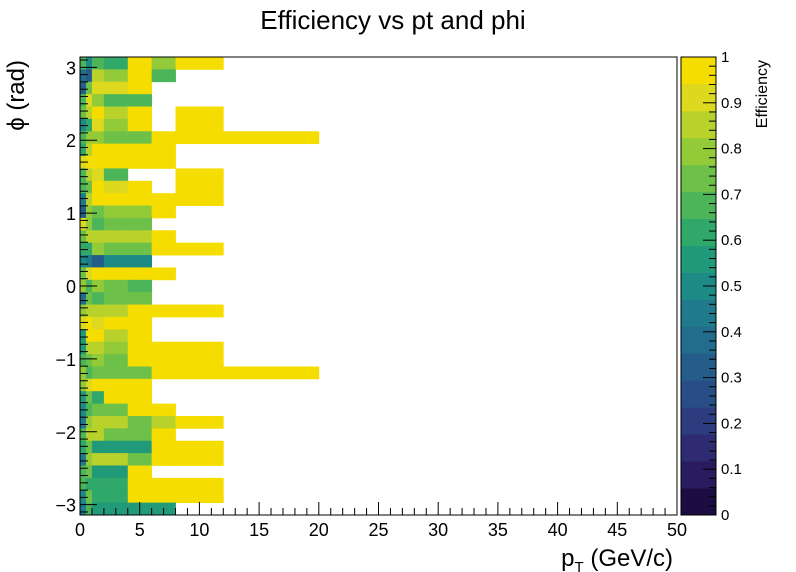 Image resolution: width=796 pixels, height=572 pixels. Describe the element at coordinates (16, 95) in the screenshot. I see `y-axis-title: ϕ (rad)` at that location.